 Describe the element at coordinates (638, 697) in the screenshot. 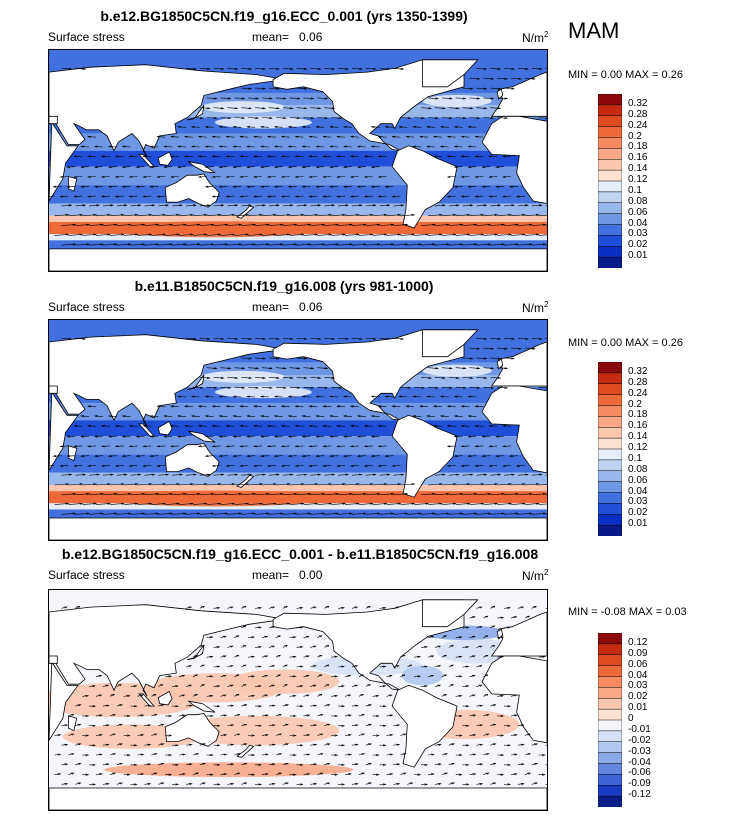

I see `colorbar-tick-label: 0.02` at that location.